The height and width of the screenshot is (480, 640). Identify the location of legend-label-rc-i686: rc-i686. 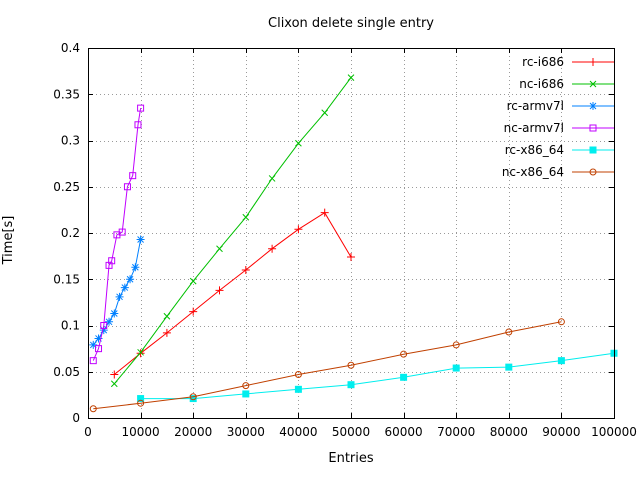
(543, 62).